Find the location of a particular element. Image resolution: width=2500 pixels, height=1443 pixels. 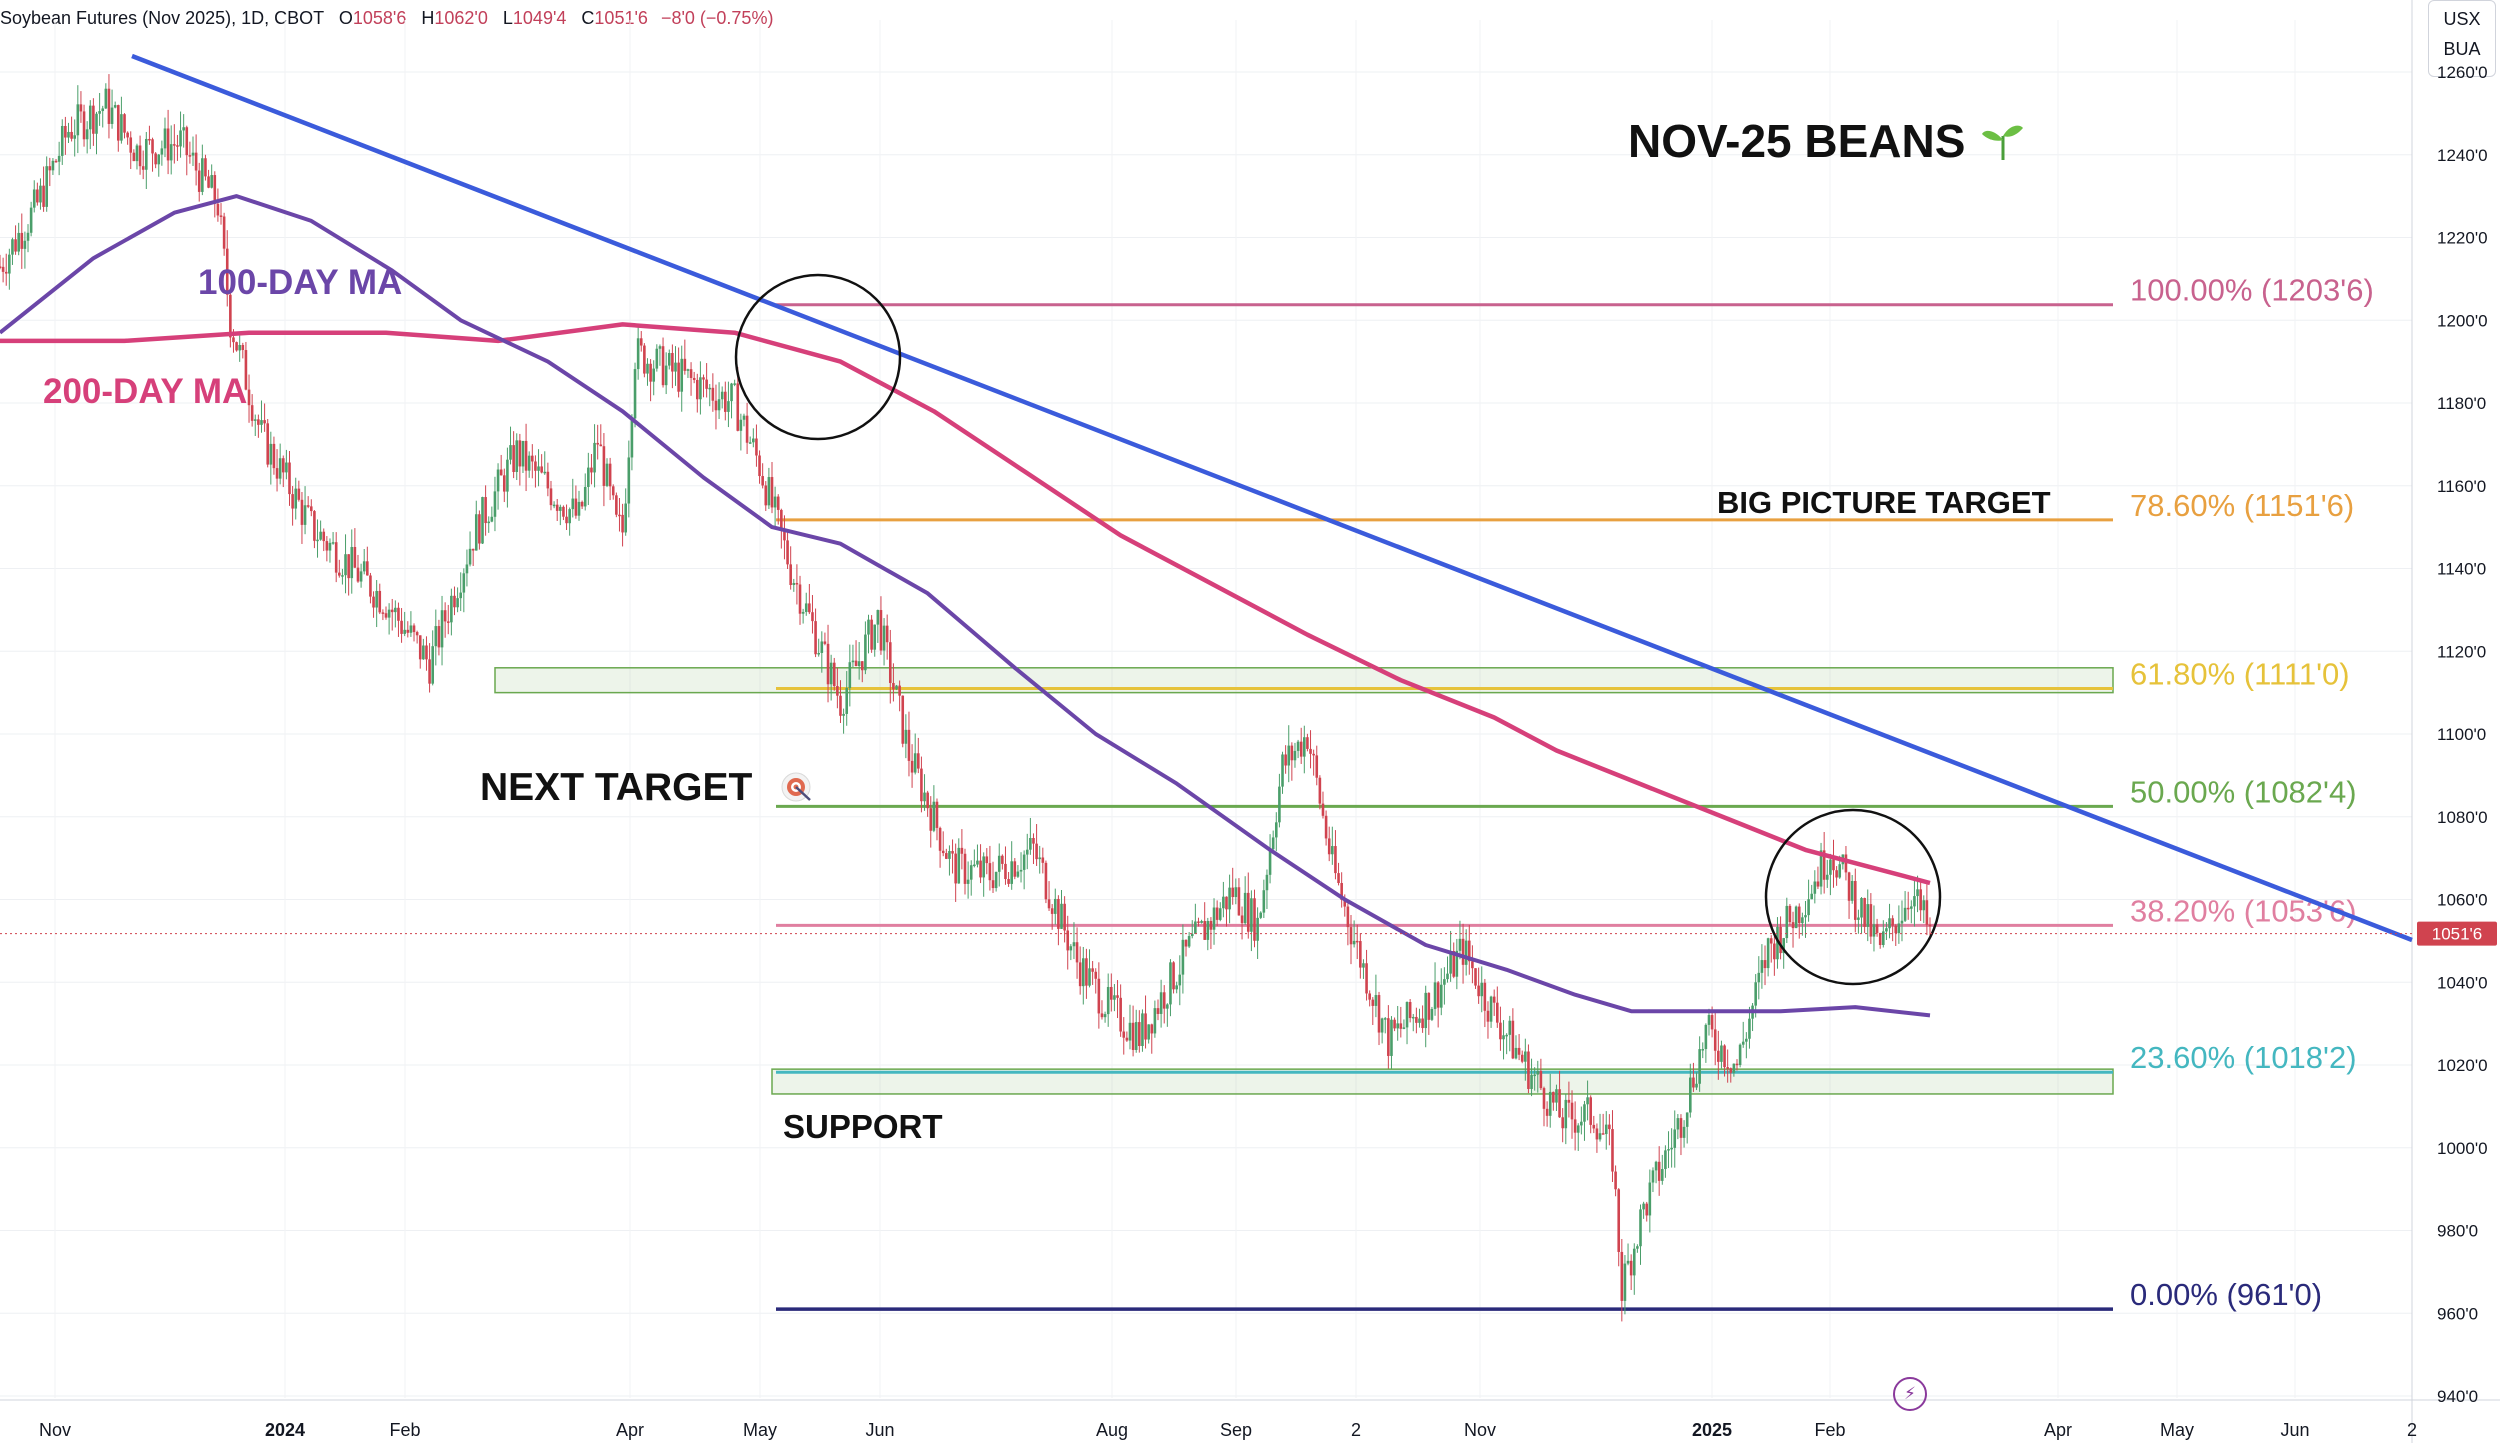

open-value: 1058'6 is located at coordinates (379, 18).